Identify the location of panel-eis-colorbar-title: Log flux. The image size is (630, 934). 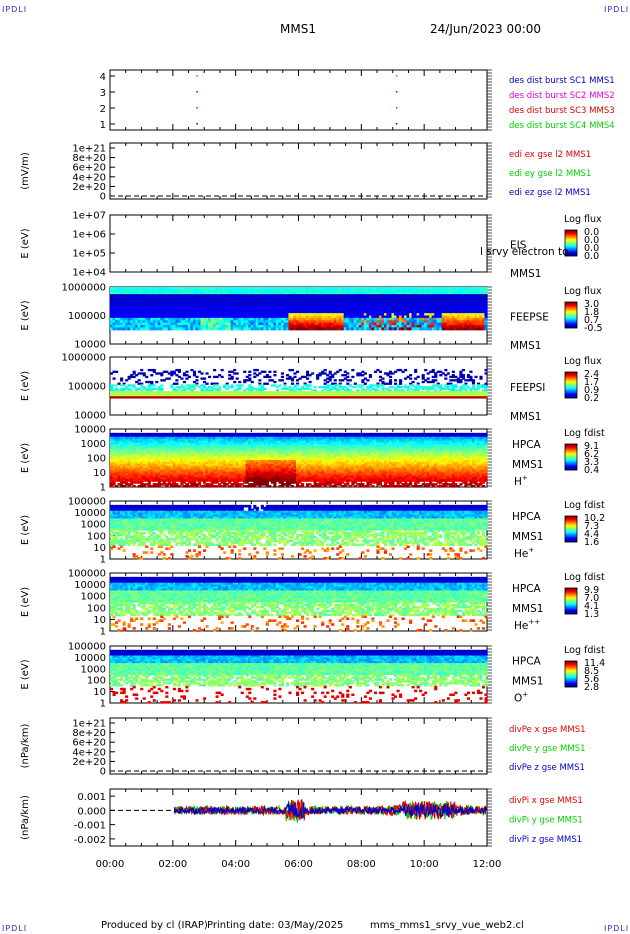
(583, 219).